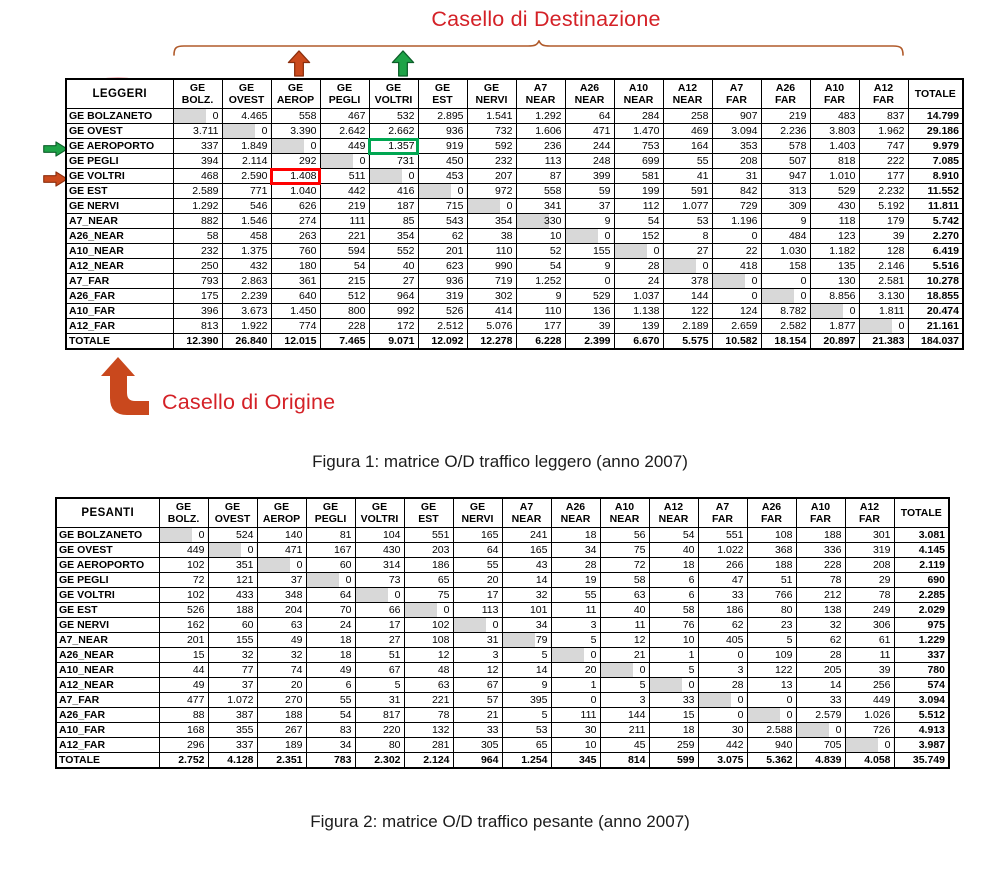  What do you see at coordinates (869, 685) in the screenshot?
I see `data-cell: 256` at bounding box center [869, 685].